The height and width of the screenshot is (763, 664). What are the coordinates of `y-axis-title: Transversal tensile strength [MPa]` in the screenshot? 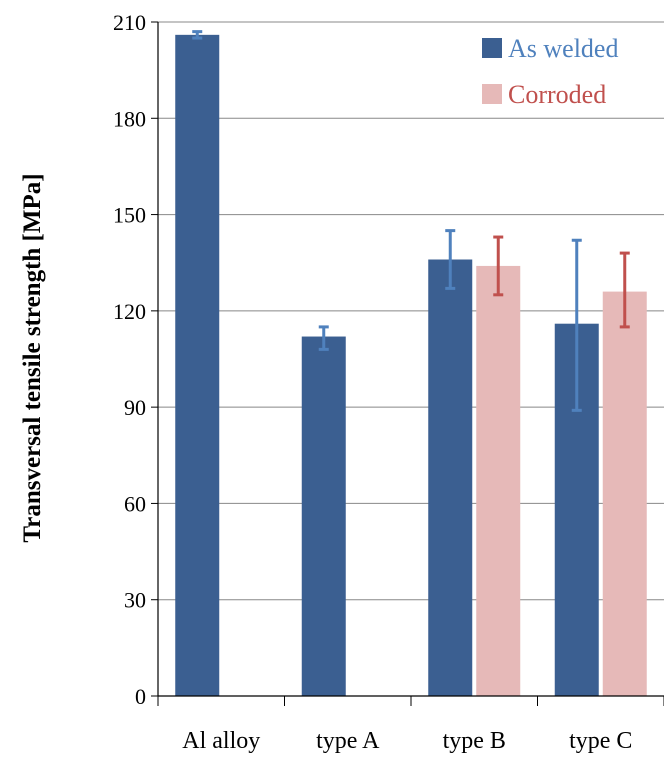 It's located at (32, 357).